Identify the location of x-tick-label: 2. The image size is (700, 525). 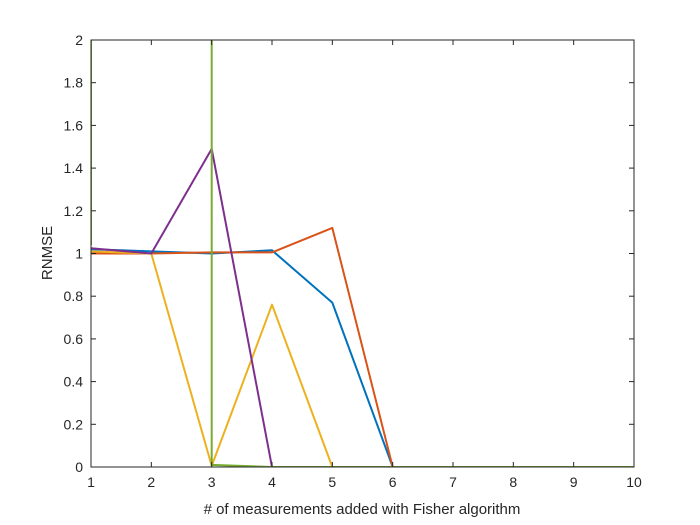
(151, 482).